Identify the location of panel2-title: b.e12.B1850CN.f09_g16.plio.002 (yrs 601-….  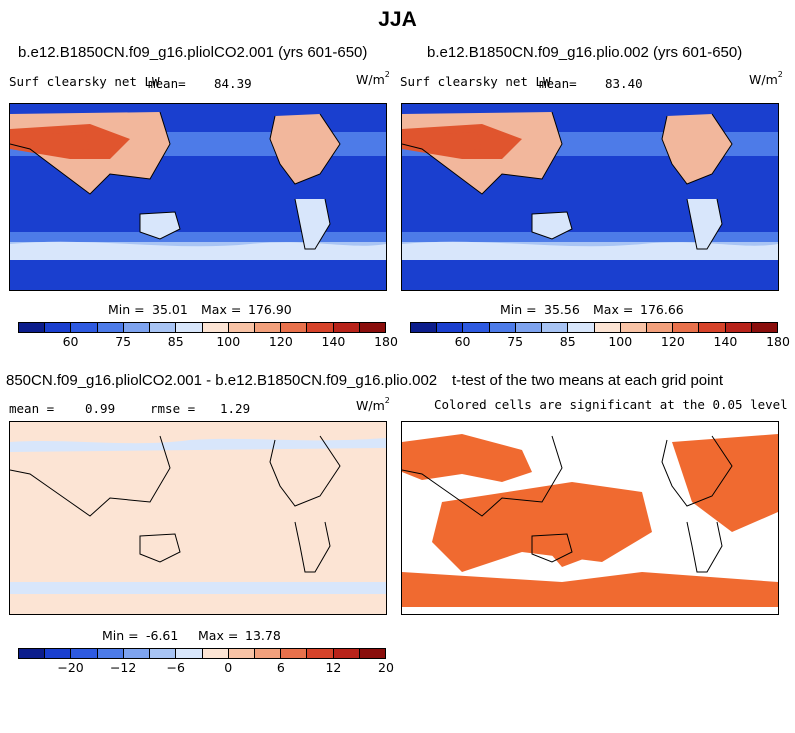
(585, 52).